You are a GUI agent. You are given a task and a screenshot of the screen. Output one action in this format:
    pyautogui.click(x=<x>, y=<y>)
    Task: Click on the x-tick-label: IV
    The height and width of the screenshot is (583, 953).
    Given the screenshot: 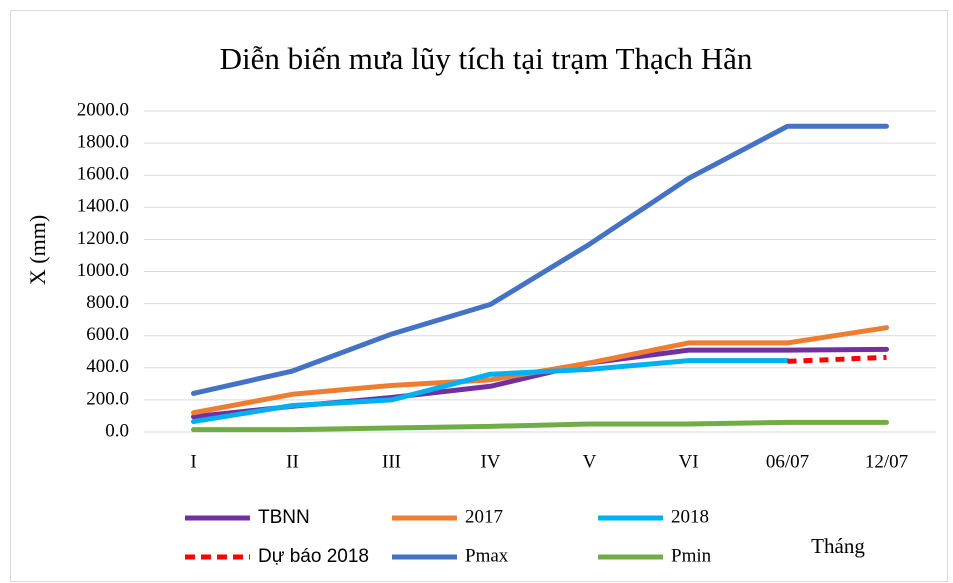 What is the action you would take?
    pyautogui.click(x=490, y=461)
    